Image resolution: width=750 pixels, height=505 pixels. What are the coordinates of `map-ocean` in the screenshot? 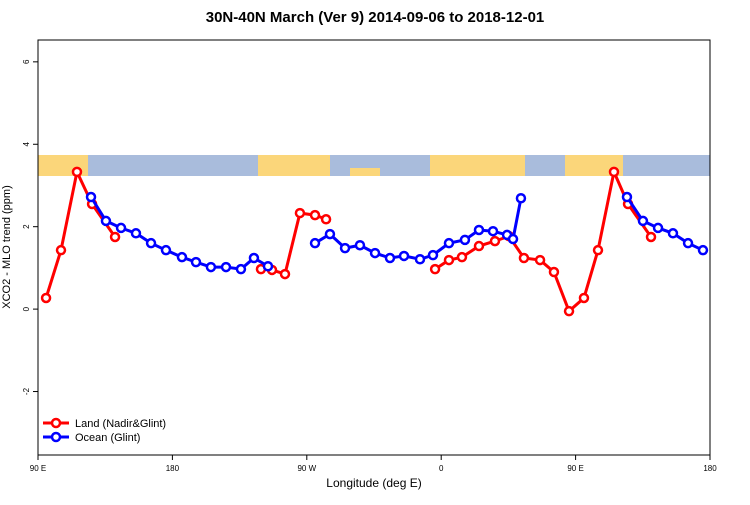 It's located at (374, 165).